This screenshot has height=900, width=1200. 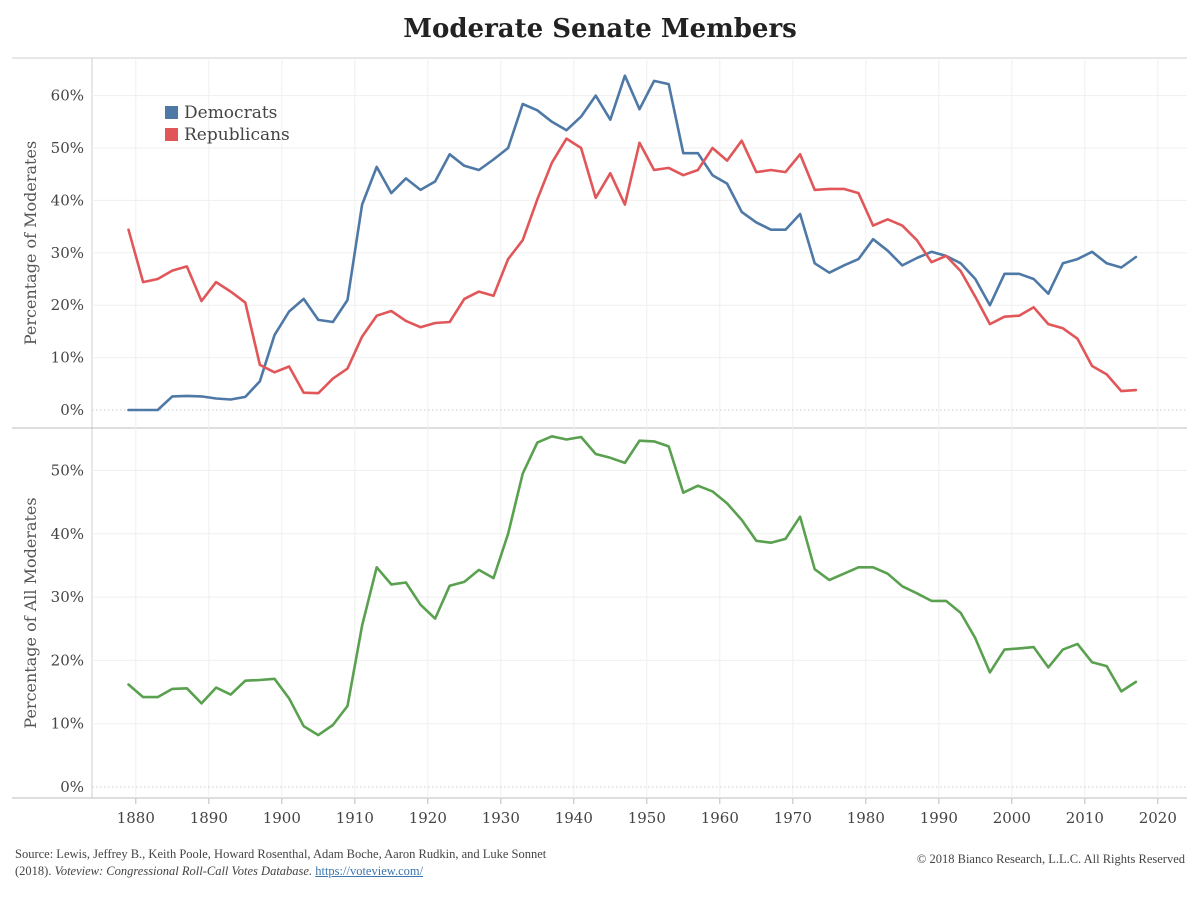 What do you see at coordinates (501, 818) in the screenshot?
I see `x-tick-label: 1930` at bounding box center [501, 818].